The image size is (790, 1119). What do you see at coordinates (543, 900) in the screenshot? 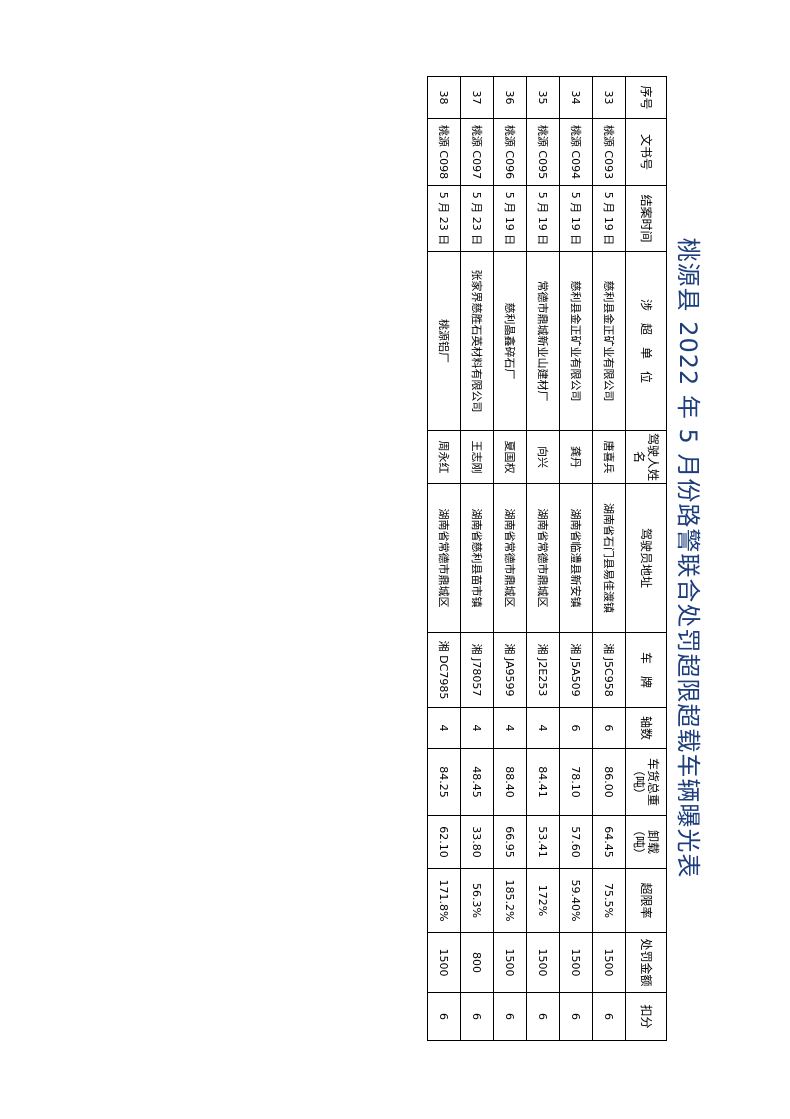
I see `cell-overload-rate: 172%` at bounding box center [543, 900].